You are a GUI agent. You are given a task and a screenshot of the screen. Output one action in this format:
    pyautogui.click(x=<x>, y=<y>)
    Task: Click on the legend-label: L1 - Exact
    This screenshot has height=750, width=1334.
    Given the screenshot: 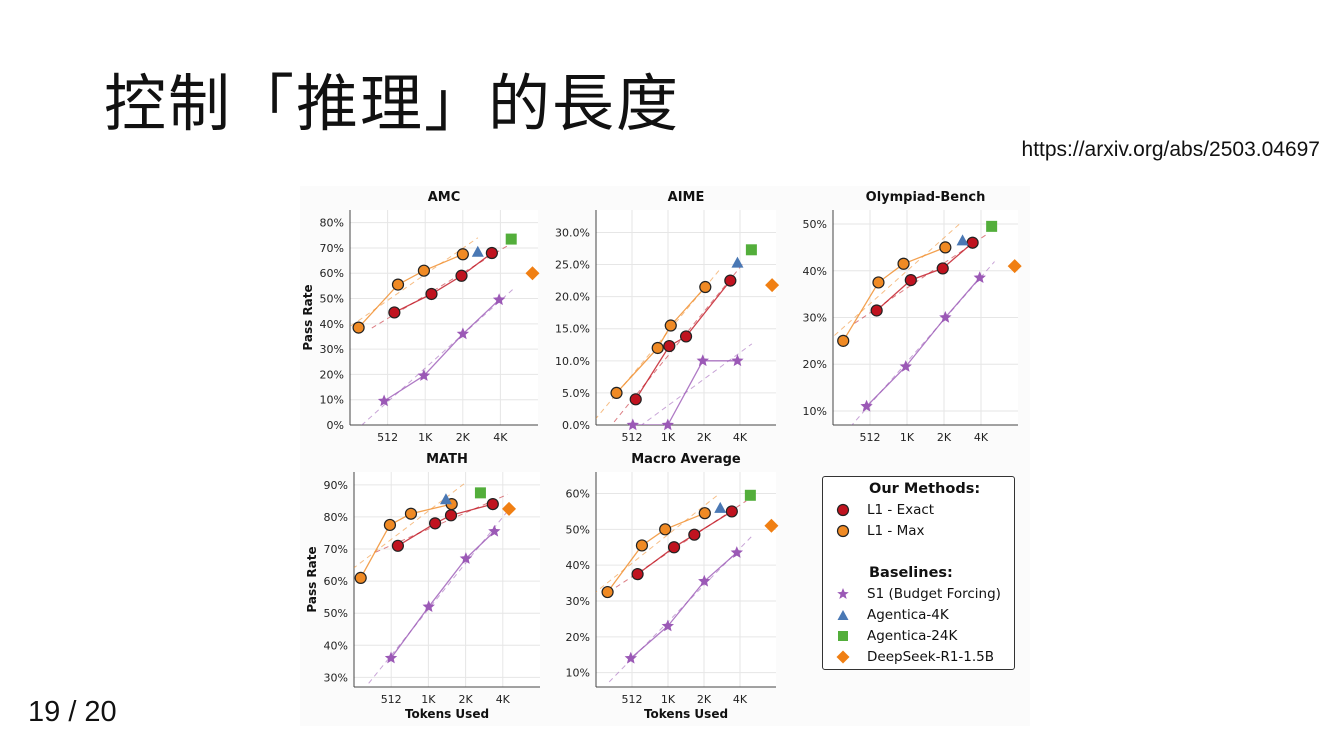 What is the action you would take?
    pyautogui.click(x=901, y=510)
    